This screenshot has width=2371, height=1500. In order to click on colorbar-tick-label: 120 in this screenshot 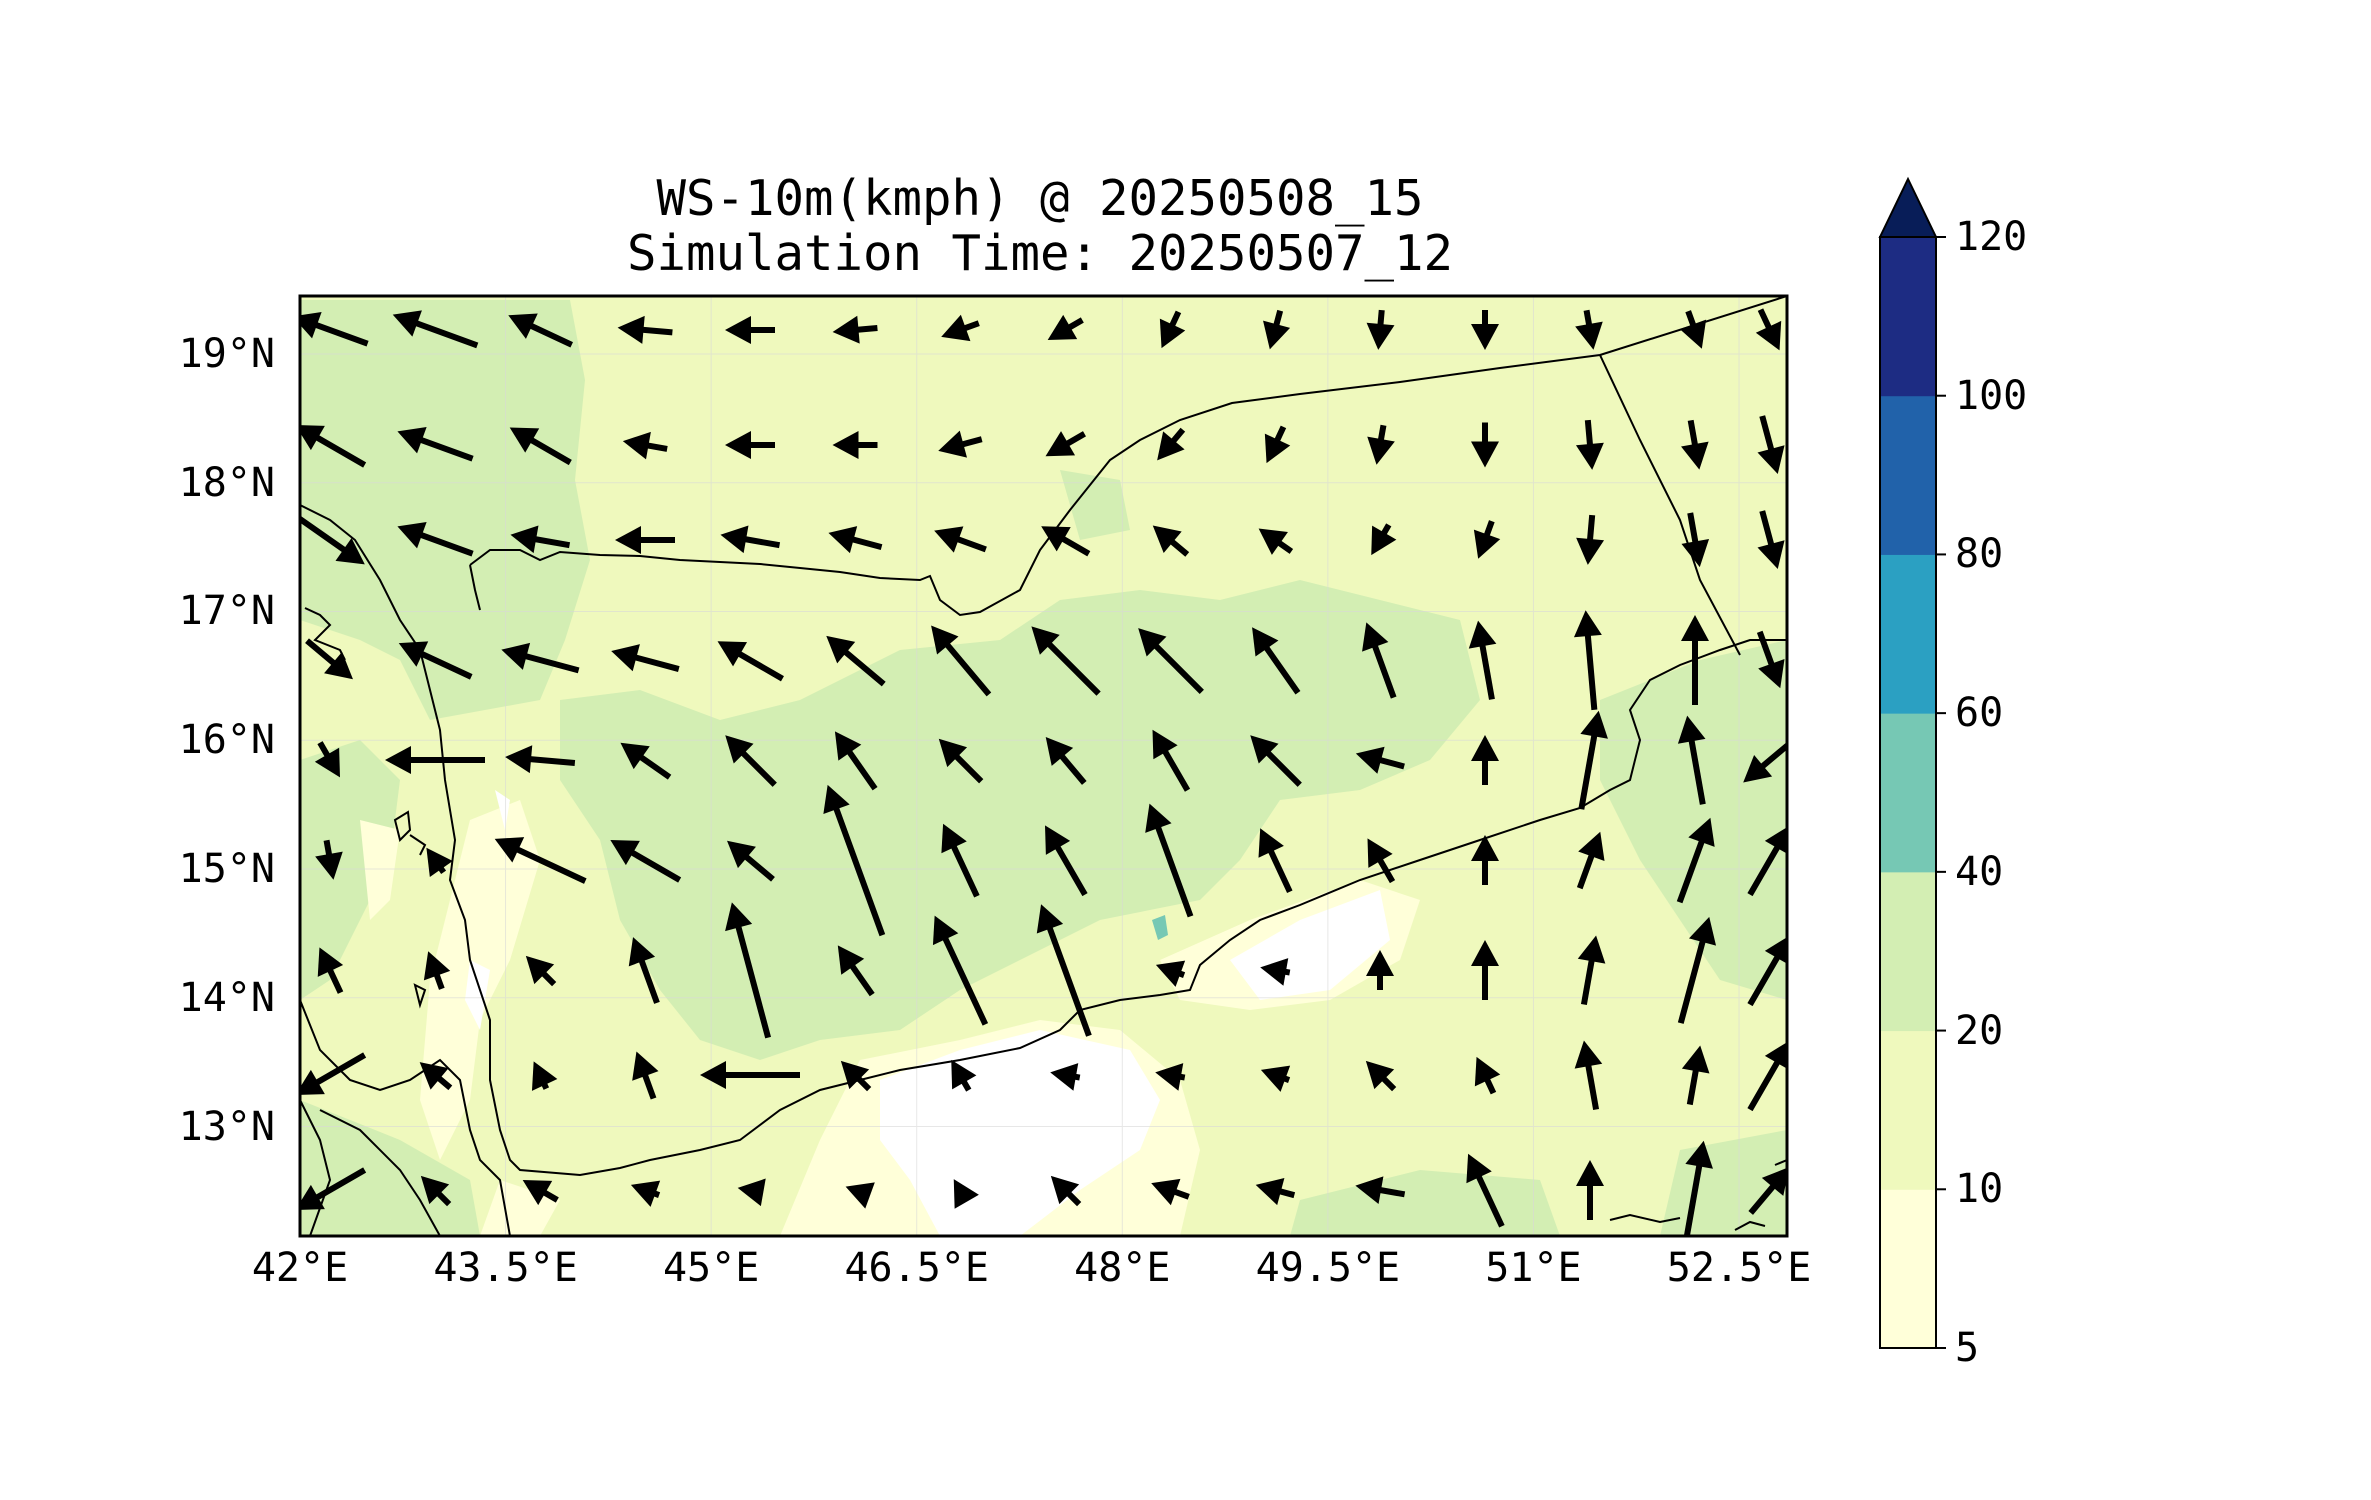, I will do `click(1991, 237)`.